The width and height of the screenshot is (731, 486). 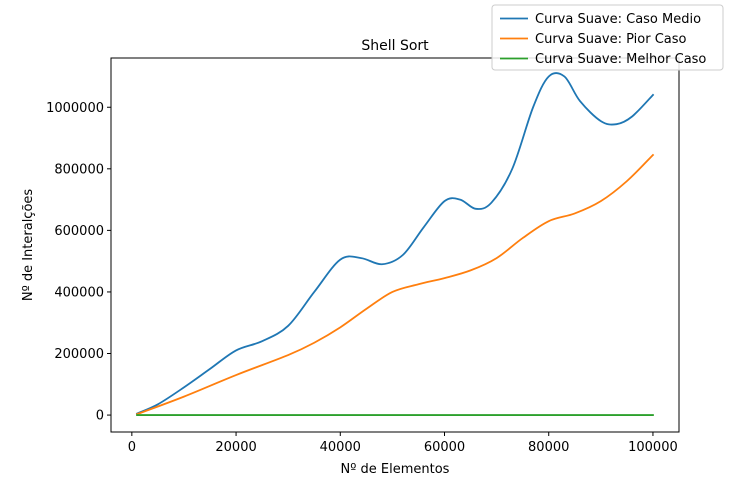 What do you see at coordinates (100, 416) in the screenshot?
I see `y-tick-label: 0` at bounding box center [100, 416].